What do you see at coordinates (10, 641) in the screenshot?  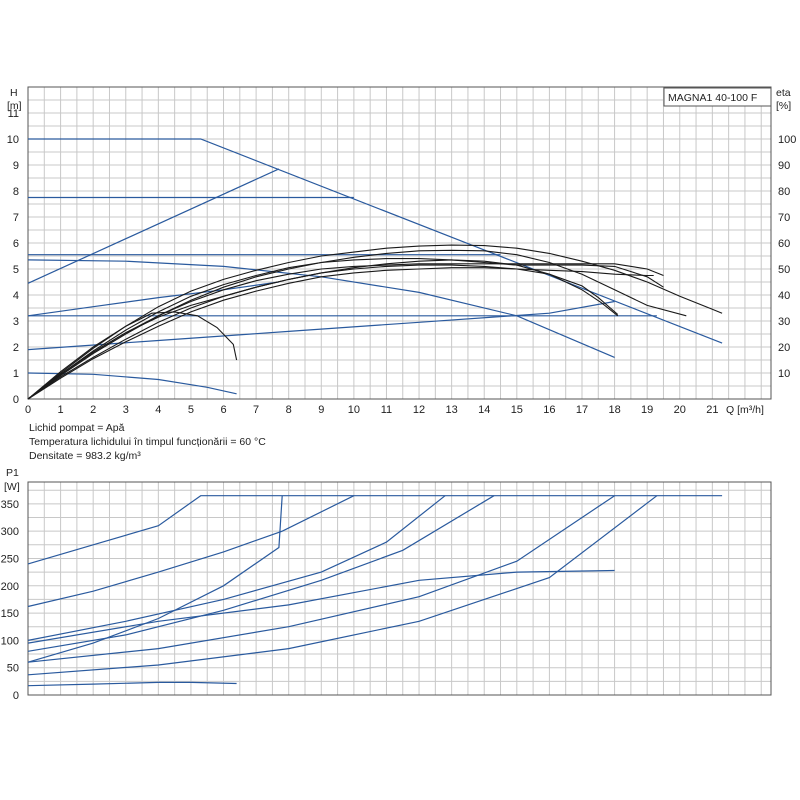 I see `p1-tick-label-100: 100` at bounding box center [10, 641].